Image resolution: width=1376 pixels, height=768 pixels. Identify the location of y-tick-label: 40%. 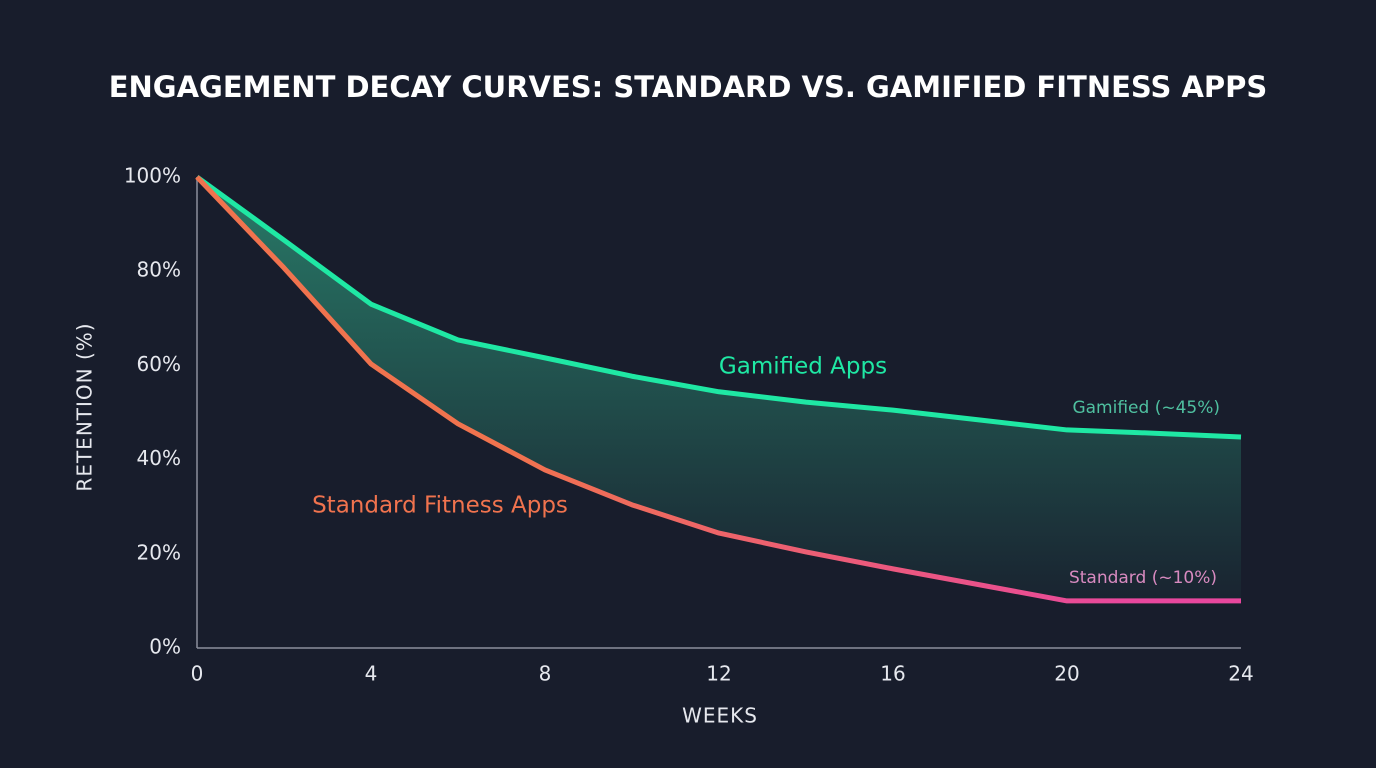
(159, 458).